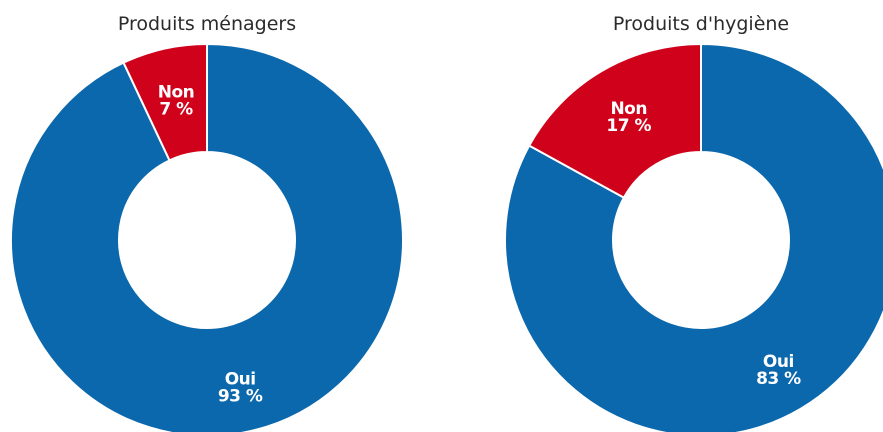 The height and width of the screenshot is (432, 883). Describe the element at coordinates (207, 24) in the screenshot. I see `chart-title: Produits ménagers` at that location.